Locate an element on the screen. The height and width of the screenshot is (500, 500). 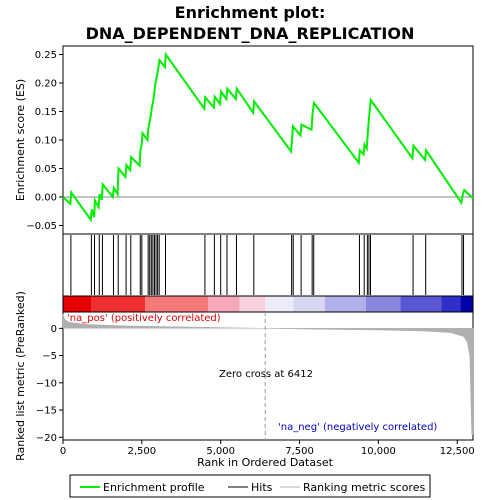
zero-cross-label: Zero cross at 6412 is located at coordinates (266, 374).